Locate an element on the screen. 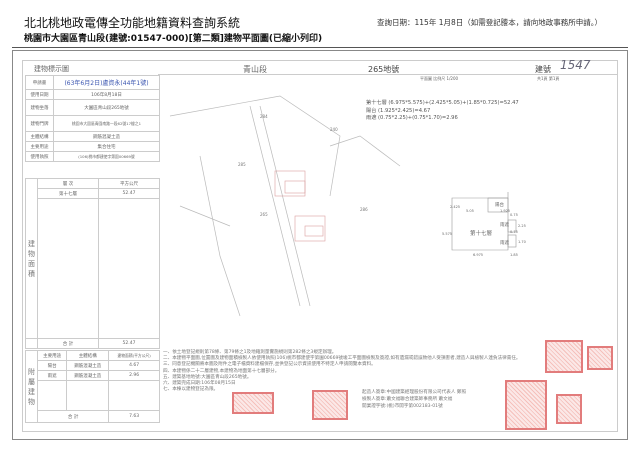  value: 桃園市大園區青園南路一段62號17樓之1 is located at coordinates (106, 123).